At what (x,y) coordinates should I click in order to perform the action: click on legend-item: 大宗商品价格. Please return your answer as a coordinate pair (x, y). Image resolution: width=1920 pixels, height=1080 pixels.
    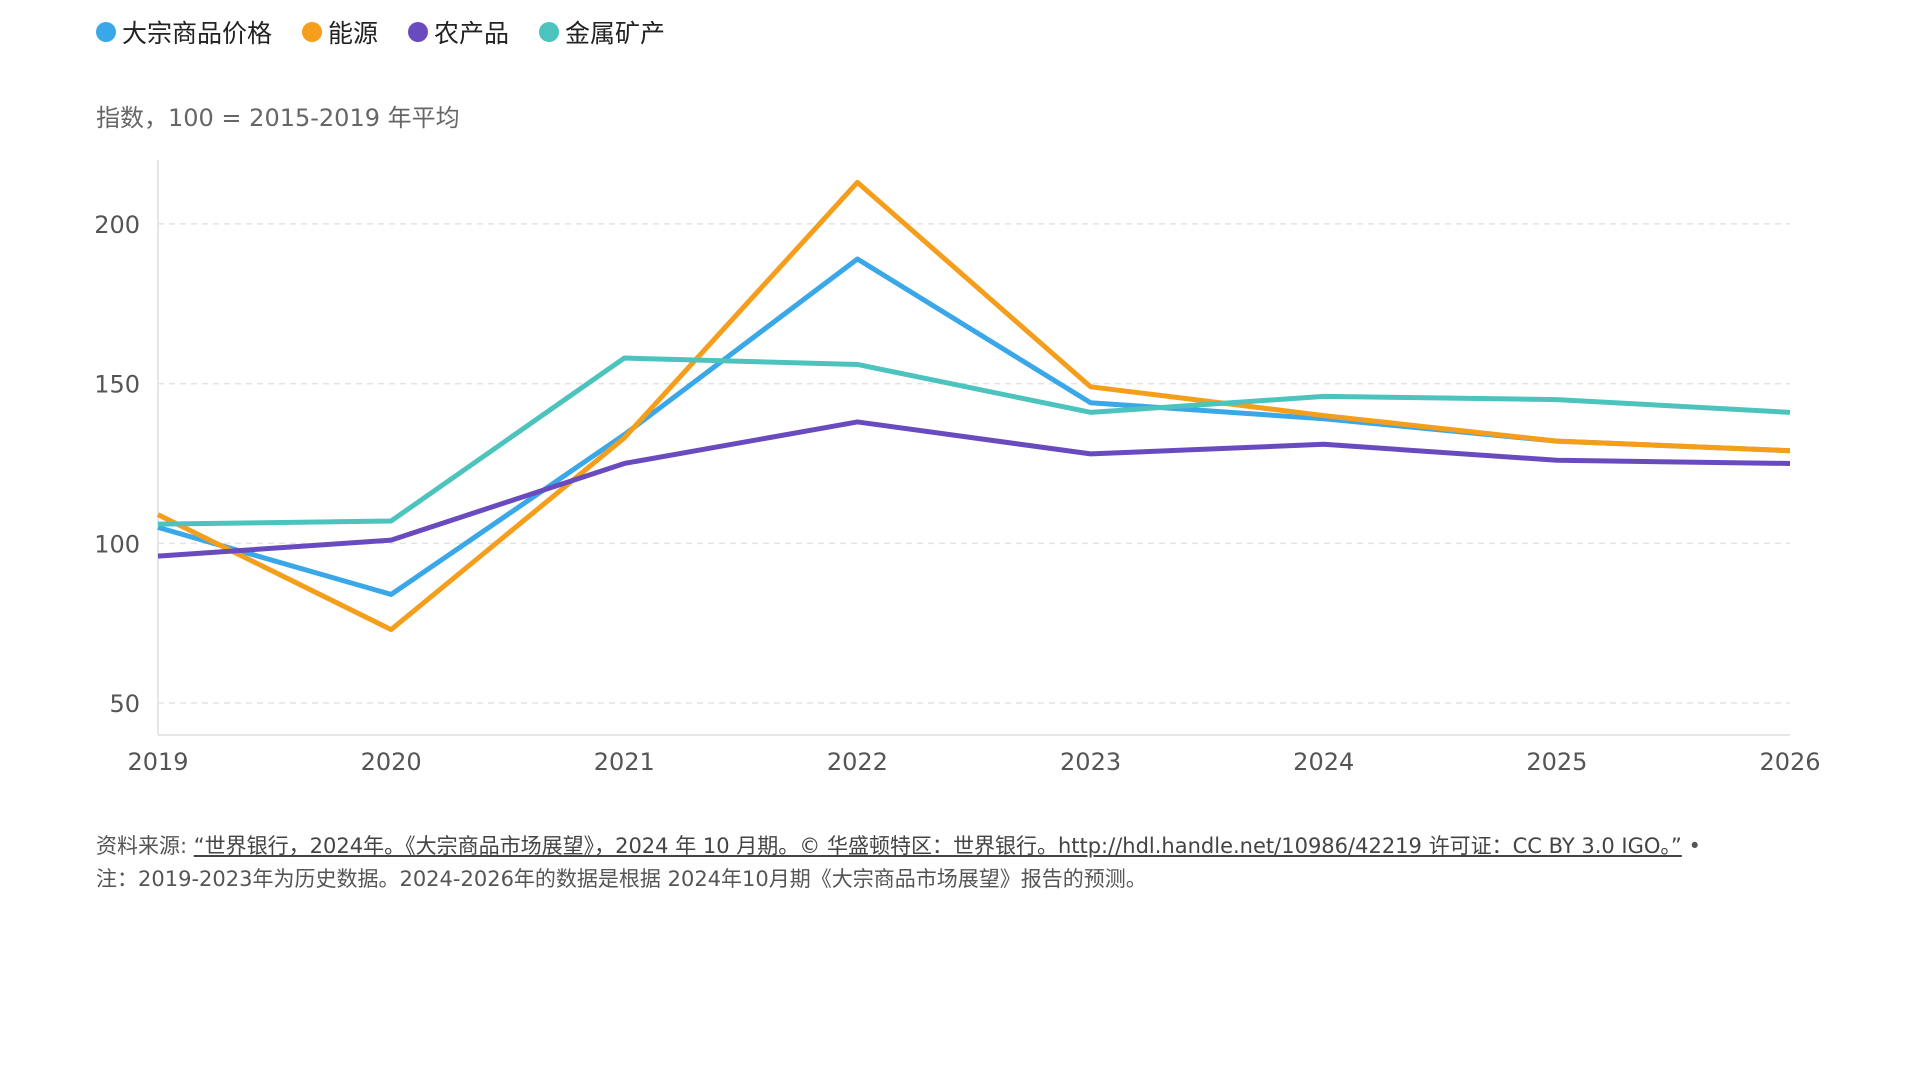
    Looking at the image, I should click on (184, 32).